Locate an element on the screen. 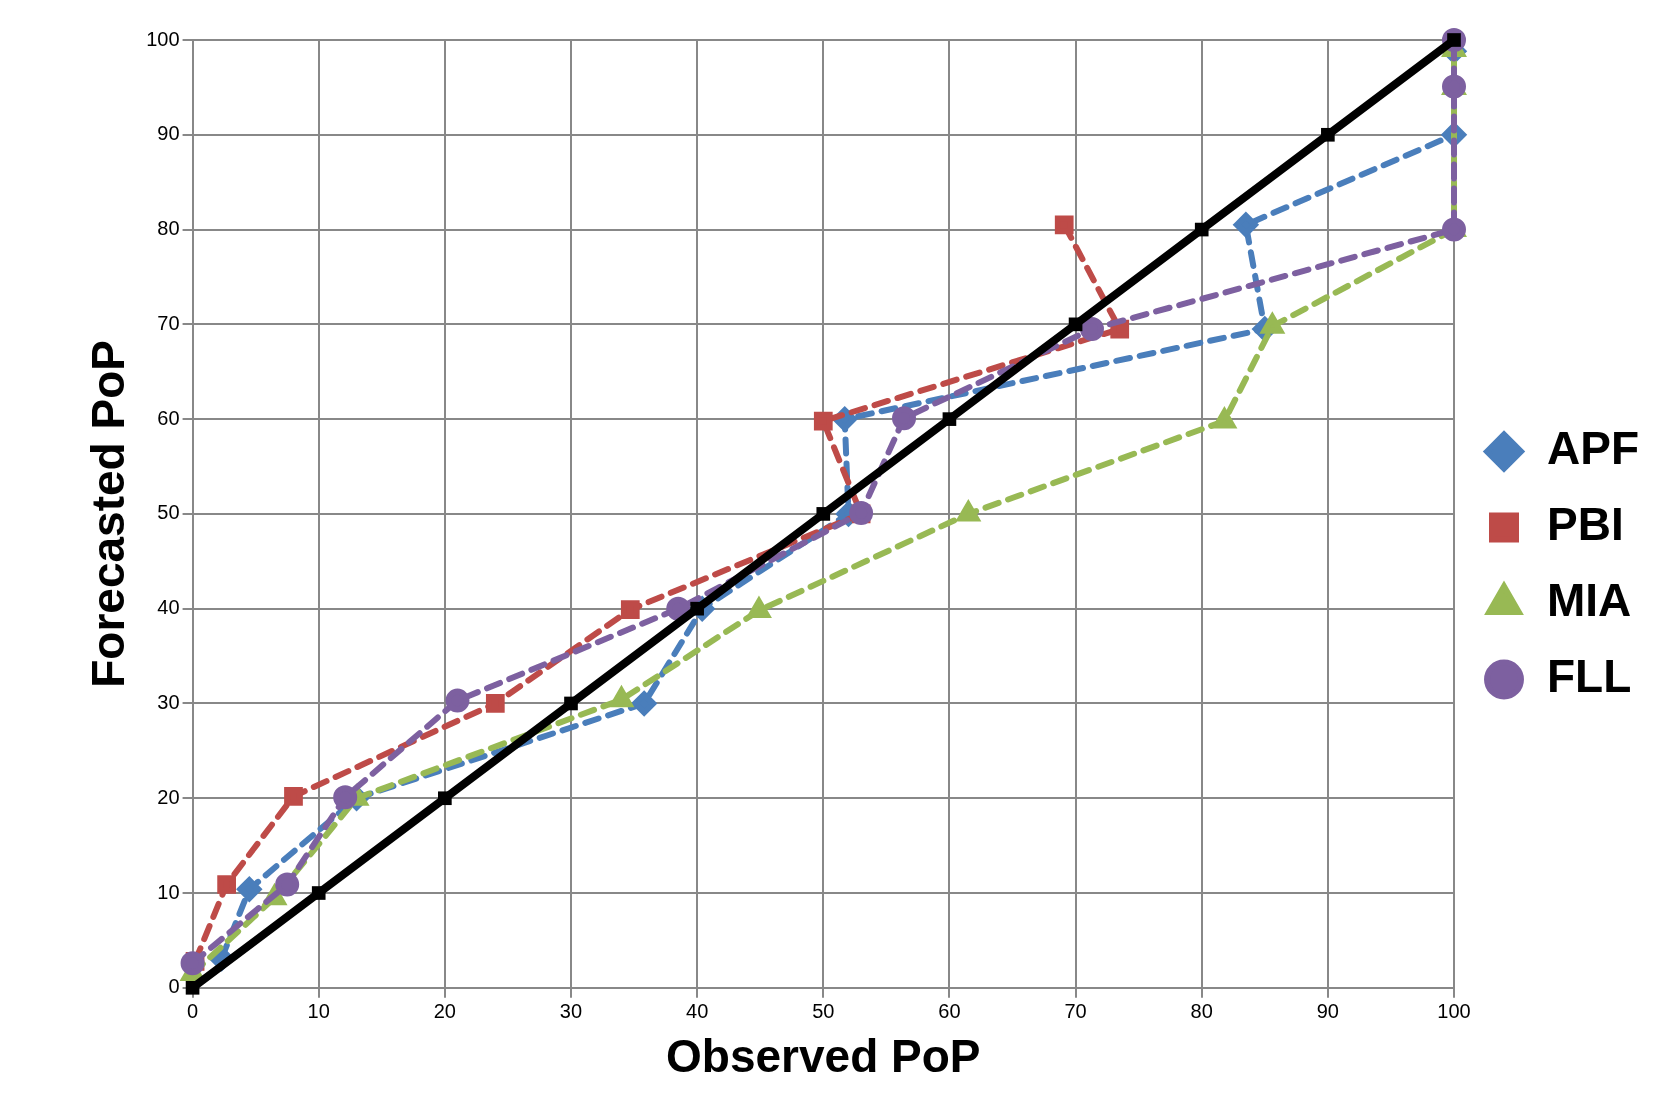 Image resolution: width=1659 pixels, height=1101 pixels. y-axis-title: Forecasted PoP is located at coordinates (108, 514).